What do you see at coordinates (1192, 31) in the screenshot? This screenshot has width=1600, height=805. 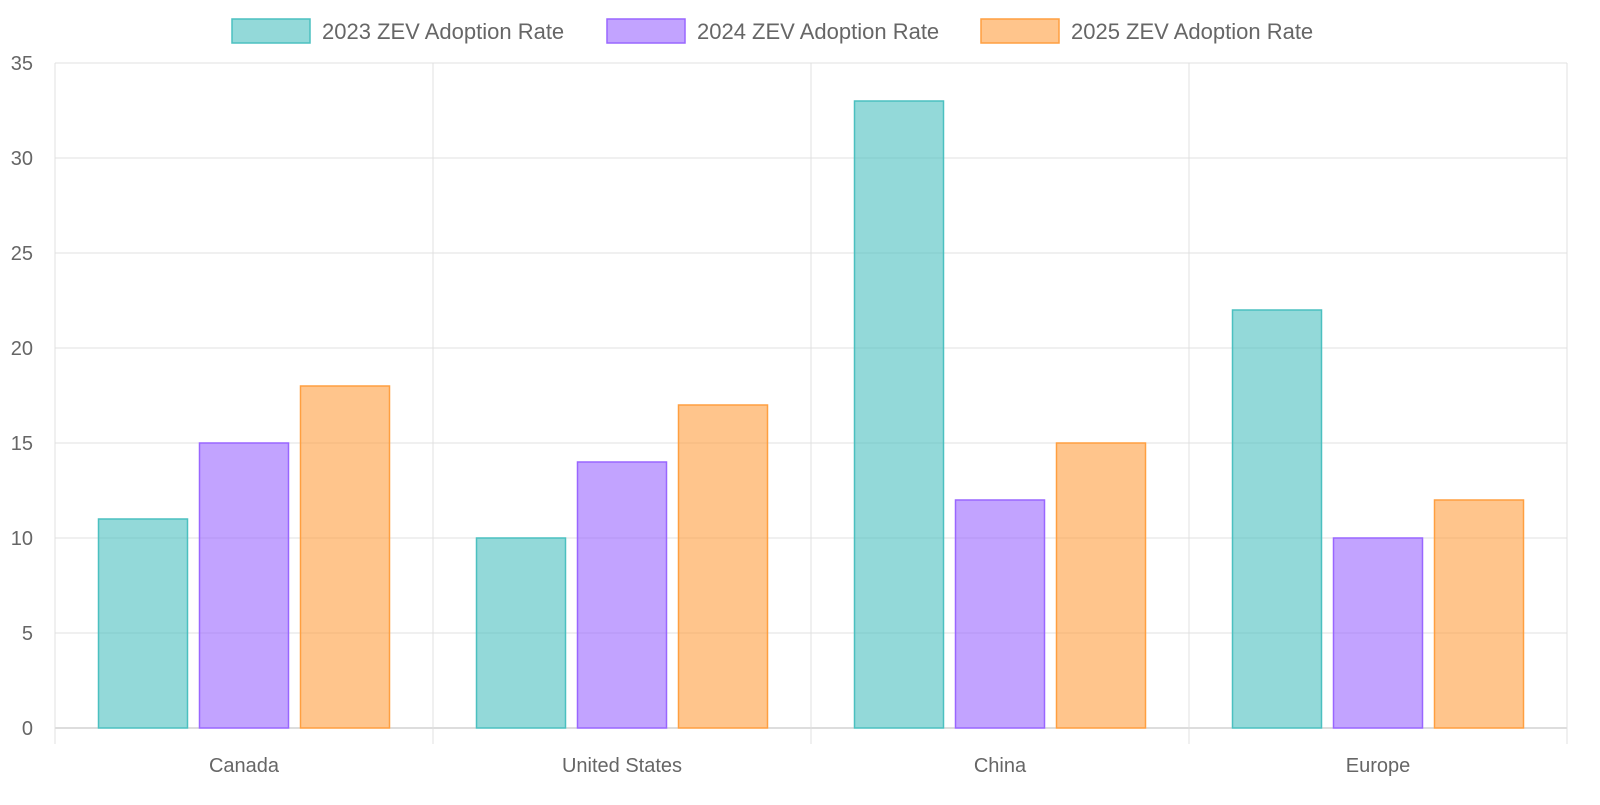 I see `legend-label: 2025 ZEV Adoption Rate` at bounding box center [1192, 31].